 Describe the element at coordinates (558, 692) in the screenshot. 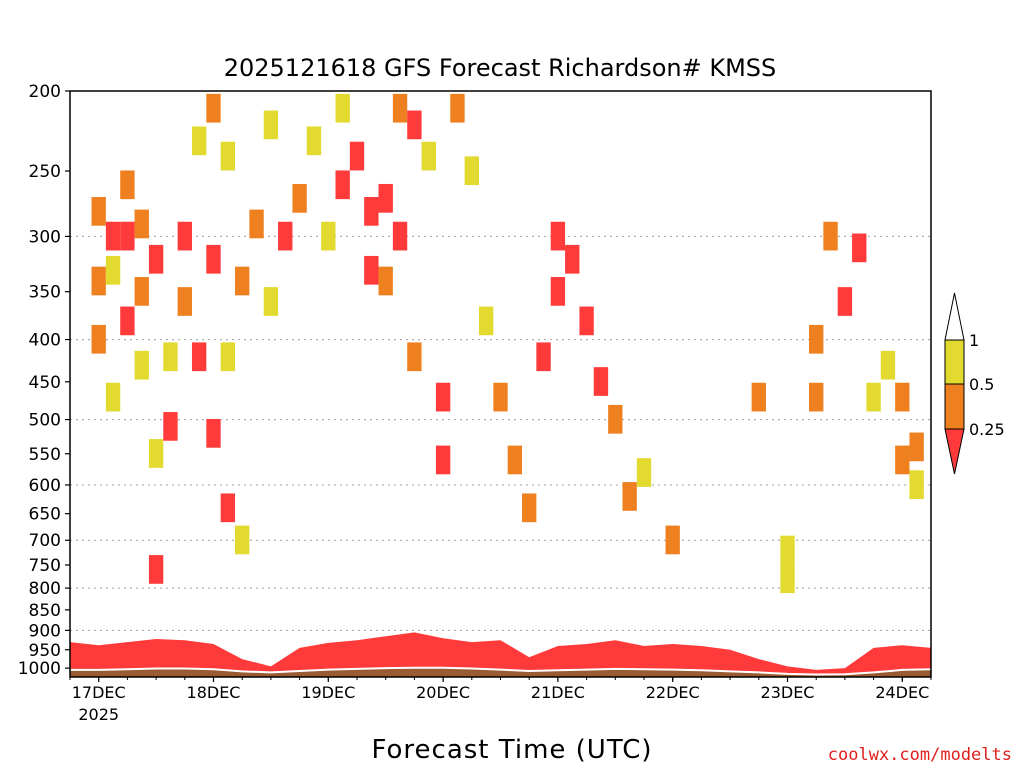

I see `x-tick-label-4: 21DEC` at that location.